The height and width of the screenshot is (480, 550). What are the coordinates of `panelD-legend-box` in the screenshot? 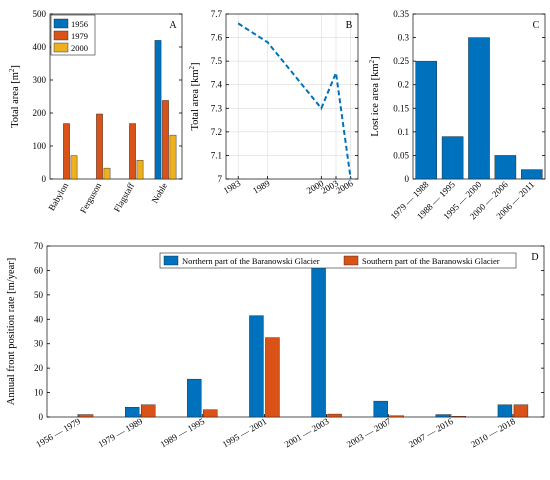 It's located at (338, 260).